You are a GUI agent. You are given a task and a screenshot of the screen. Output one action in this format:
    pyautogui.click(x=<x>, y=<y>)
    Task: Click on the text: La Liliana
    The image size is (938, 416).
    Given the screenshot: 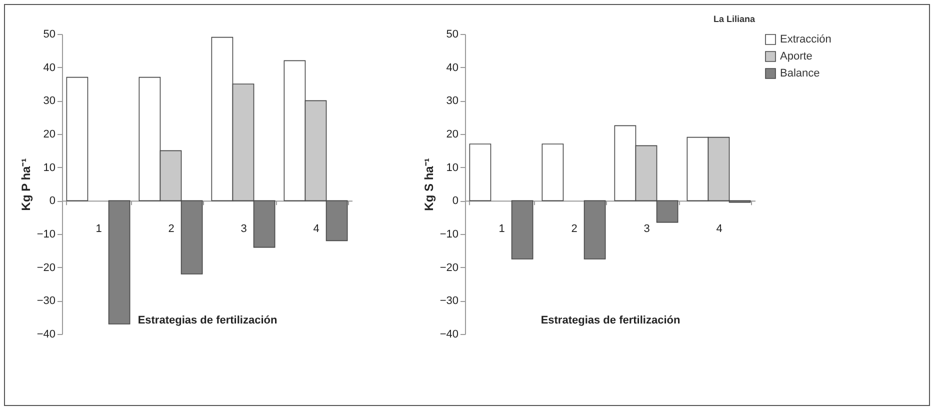 What is the action you would take?
    pyautogui.click(x=734, y=19)
    